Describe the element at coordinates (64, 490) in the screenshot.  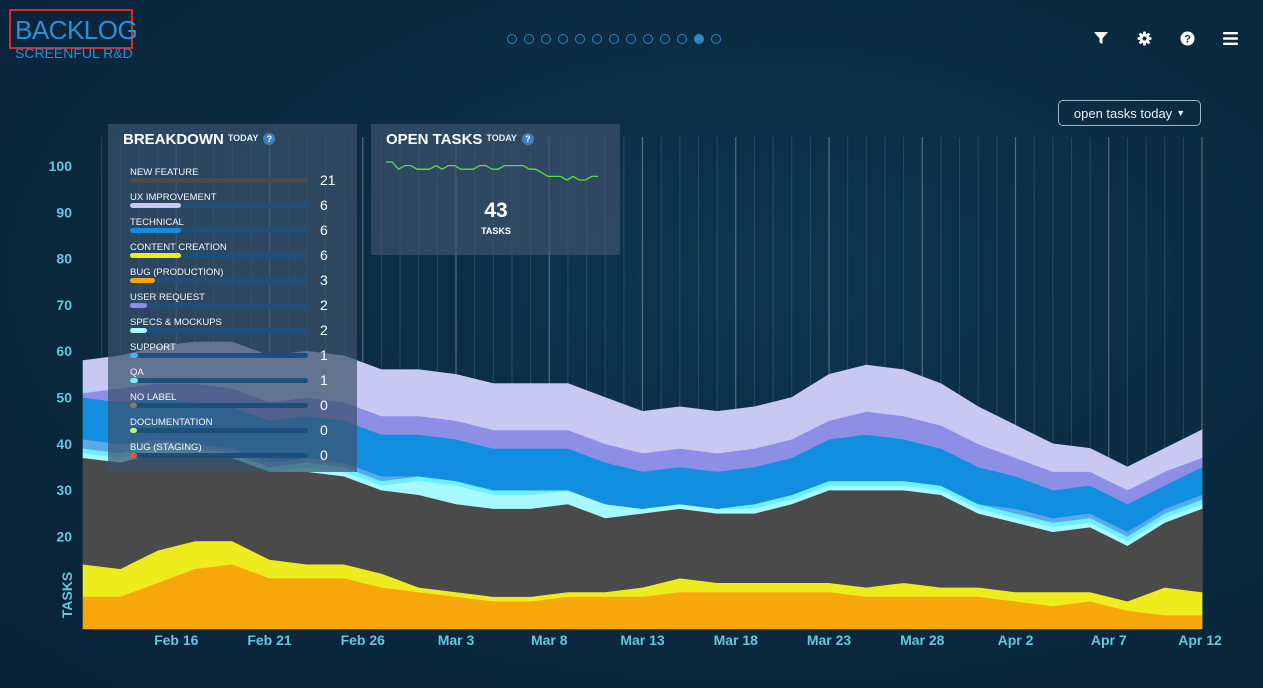
I see `y-tick-label: 30` at that location.